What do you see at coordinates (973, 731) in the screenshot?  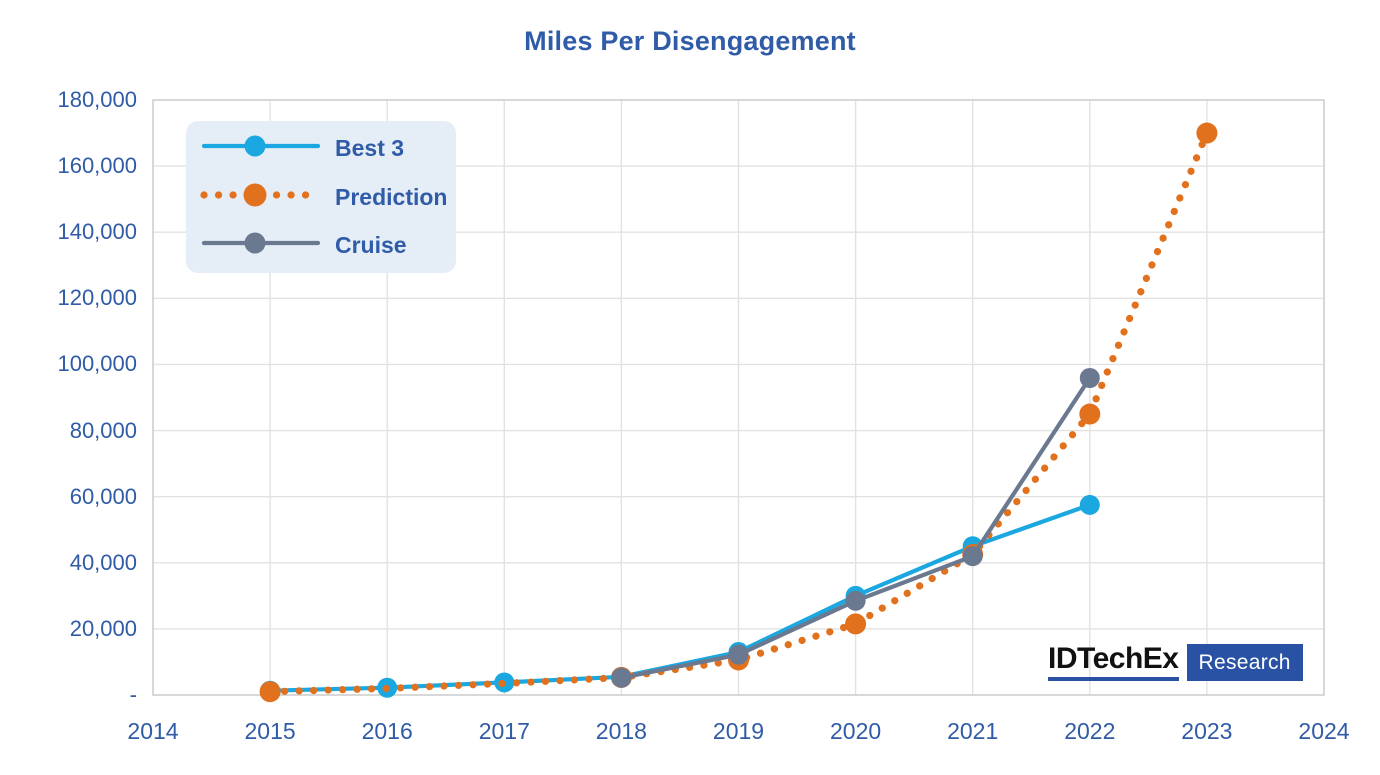 I see `x-tick-label: 2021` at bounding box center [973, 731].